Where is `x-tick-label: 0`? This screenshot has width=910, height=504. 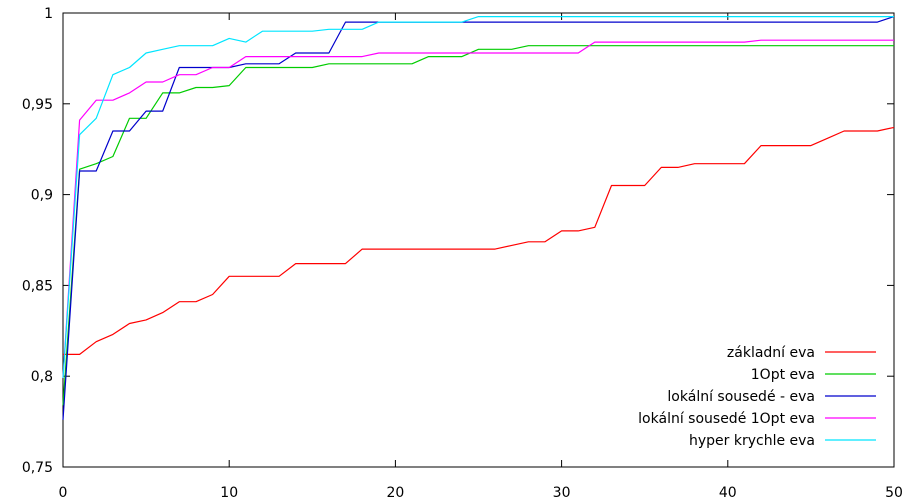
x-tick-label: 0 is located at coordinates (63, 493).